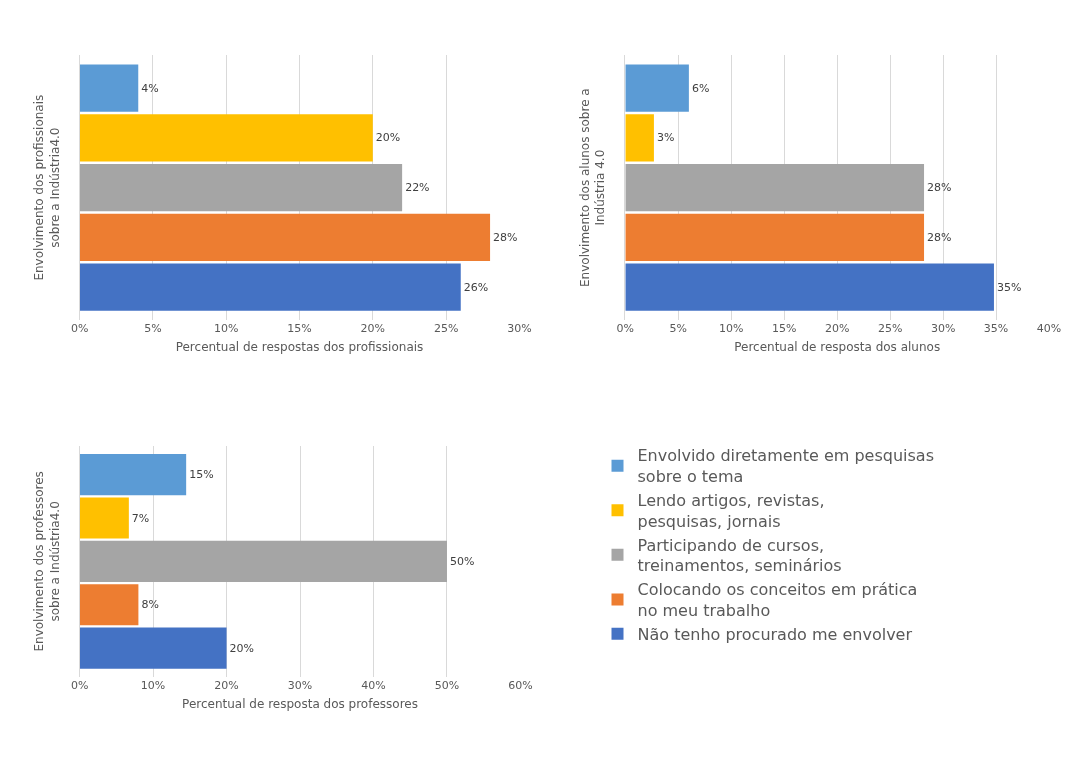  I want to click on legend-label: Envolvido diretamente em pesquisas sobre o tema, so click(785, 466).